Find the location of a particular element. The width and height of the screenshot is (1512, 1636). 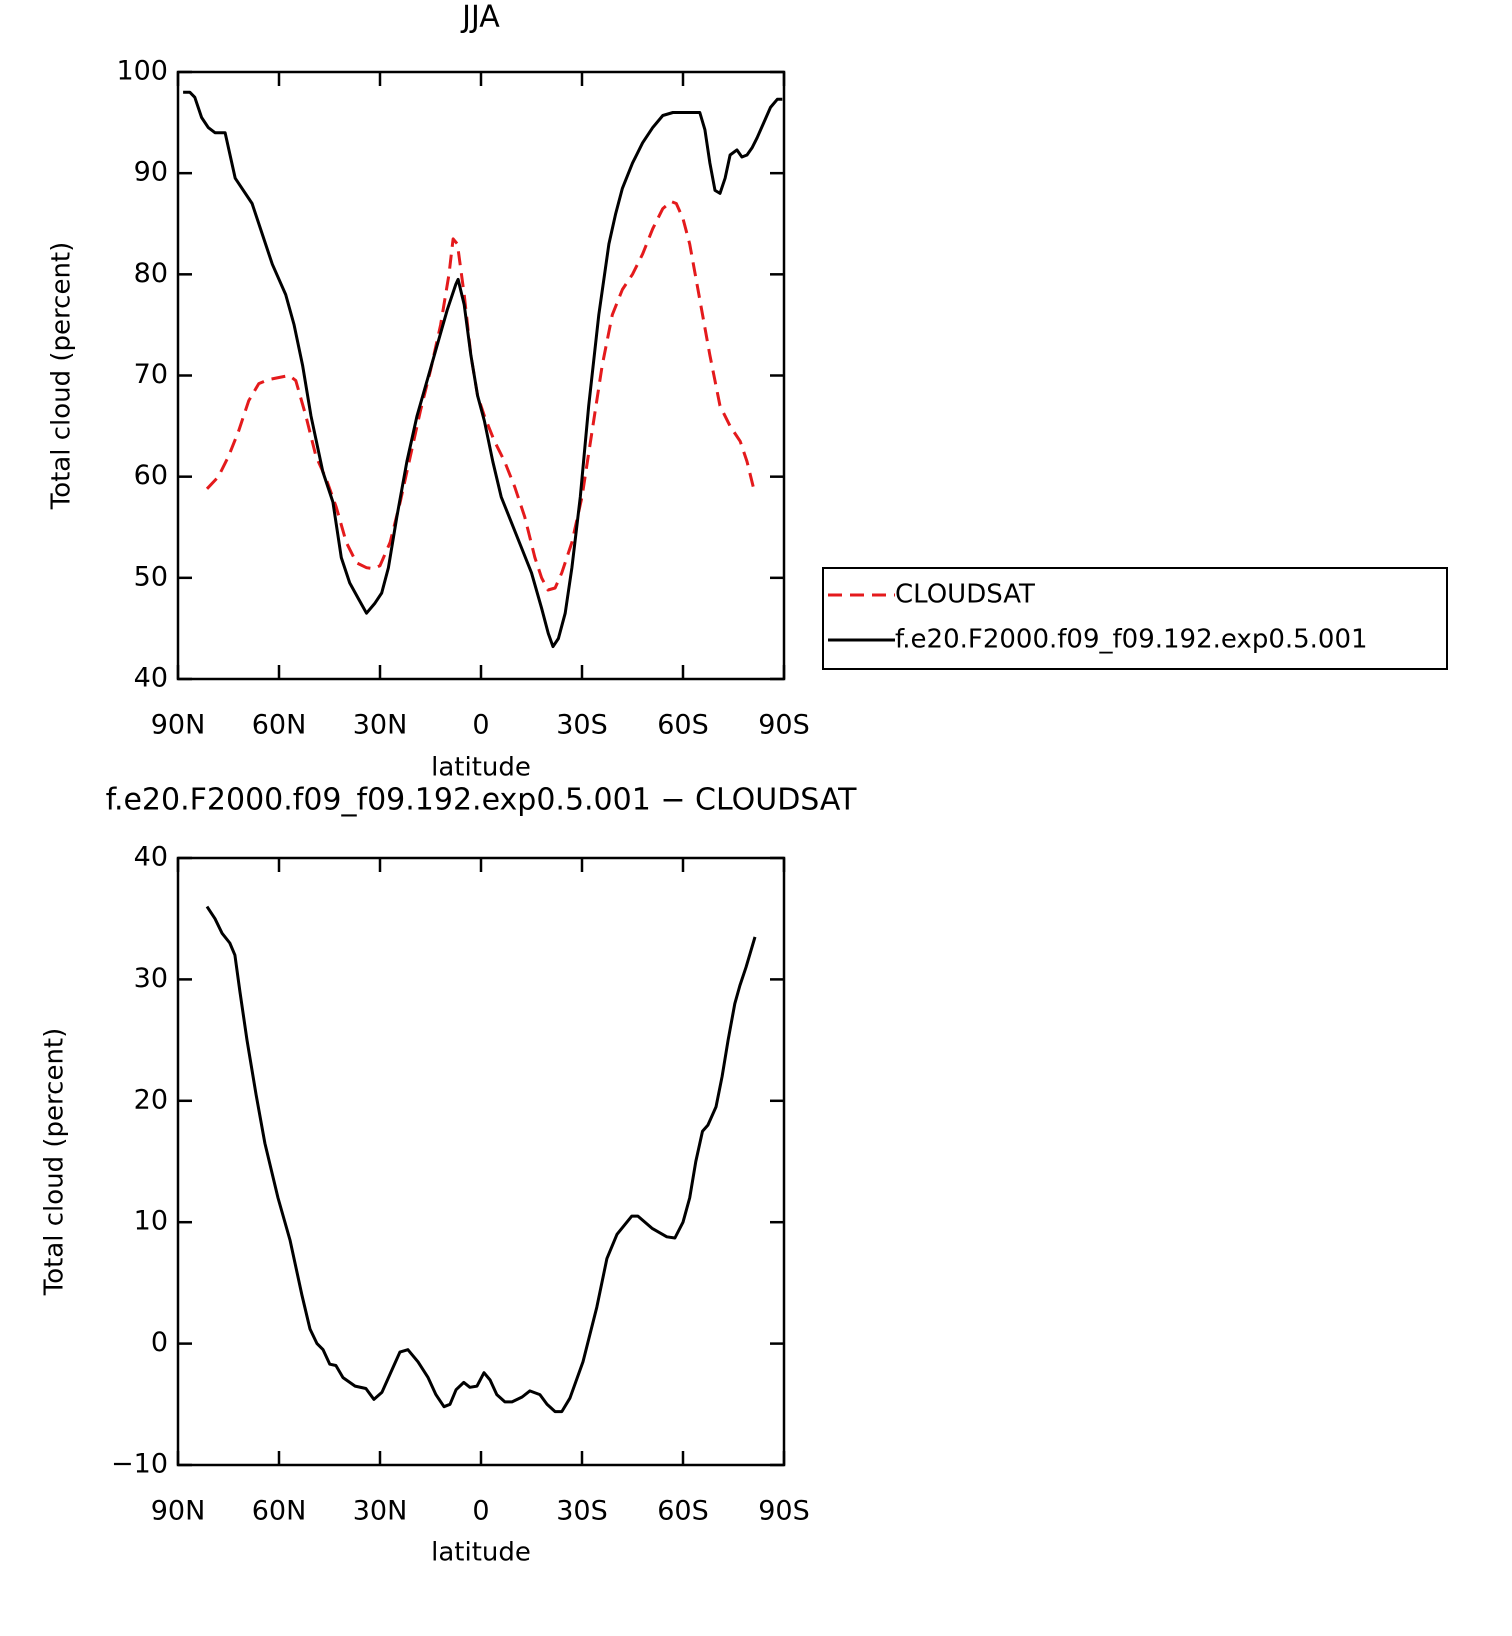

legend-box is located at coordinates (1135, 618).